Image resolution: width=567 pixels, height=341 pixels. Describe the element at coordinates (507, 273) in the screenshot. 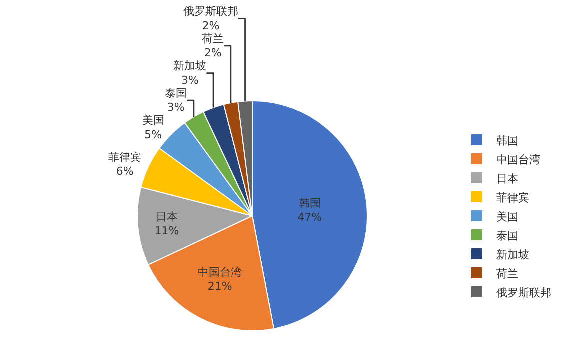

I see `legend-label: 荷兰` at that location.